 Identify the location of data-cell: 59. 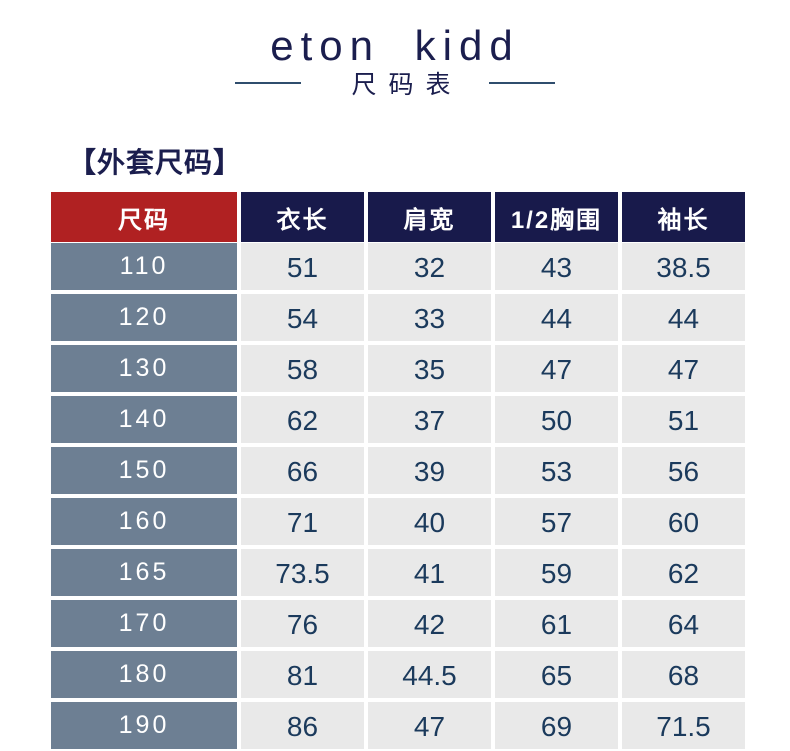
(556, 572).